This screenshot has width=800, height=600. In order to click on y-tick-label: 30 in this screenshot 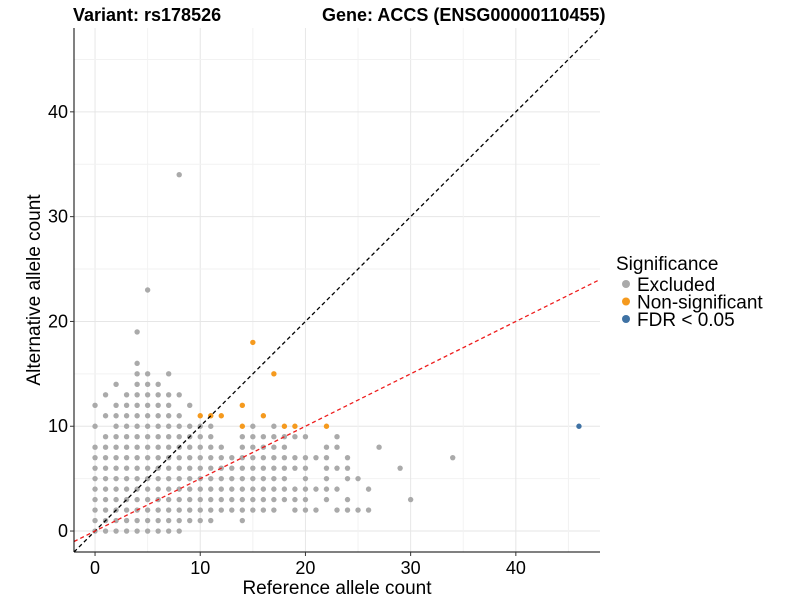, I will do `click(58, 217)`.